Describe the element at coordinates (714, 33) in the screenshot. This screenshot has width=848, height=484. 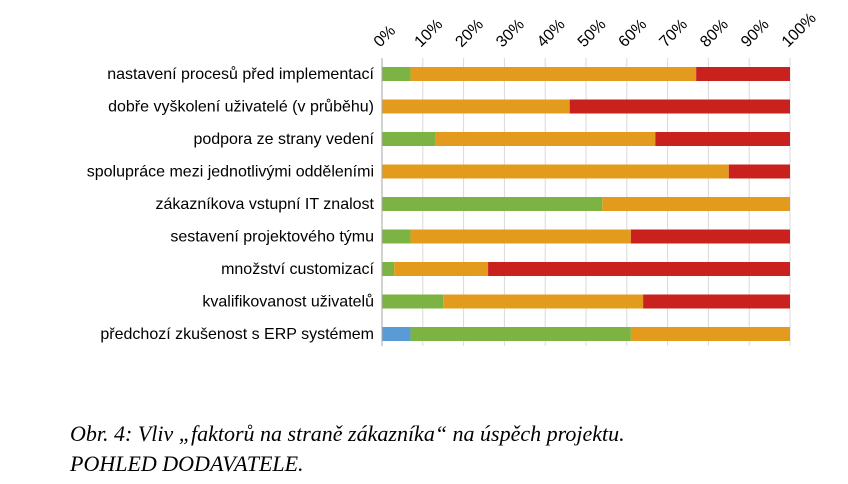
I see `x-tick-label: 80%` at that location.